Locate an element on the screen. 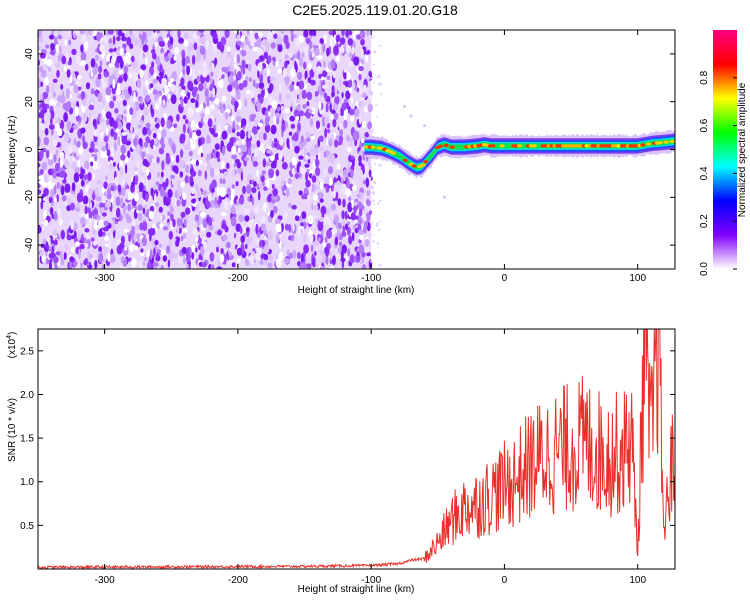 The height and width of the screenshot is (605, 750). spectrogram-x-label: Height of straight line (km) is located at coordinates (356, 290).